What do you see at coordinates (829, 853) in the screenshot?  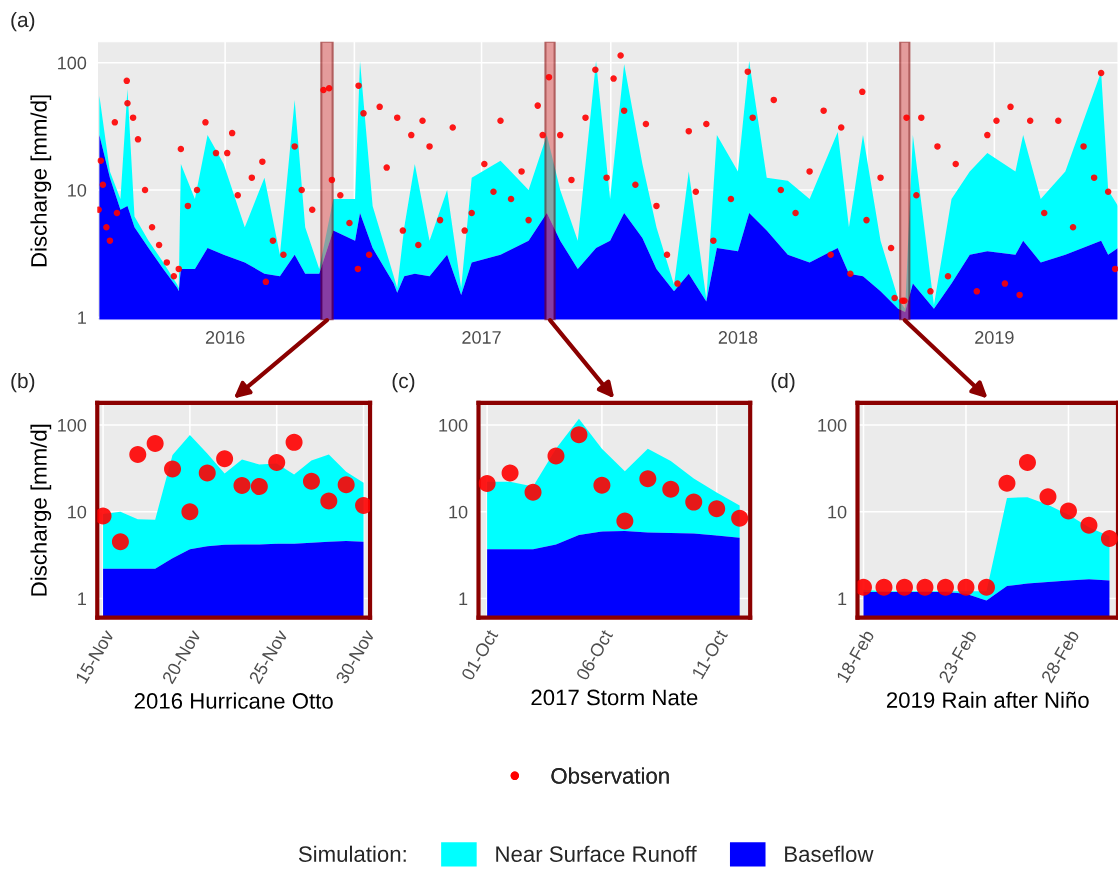 I see `legend-label: Baseflow` at bounding box center [829, 853].